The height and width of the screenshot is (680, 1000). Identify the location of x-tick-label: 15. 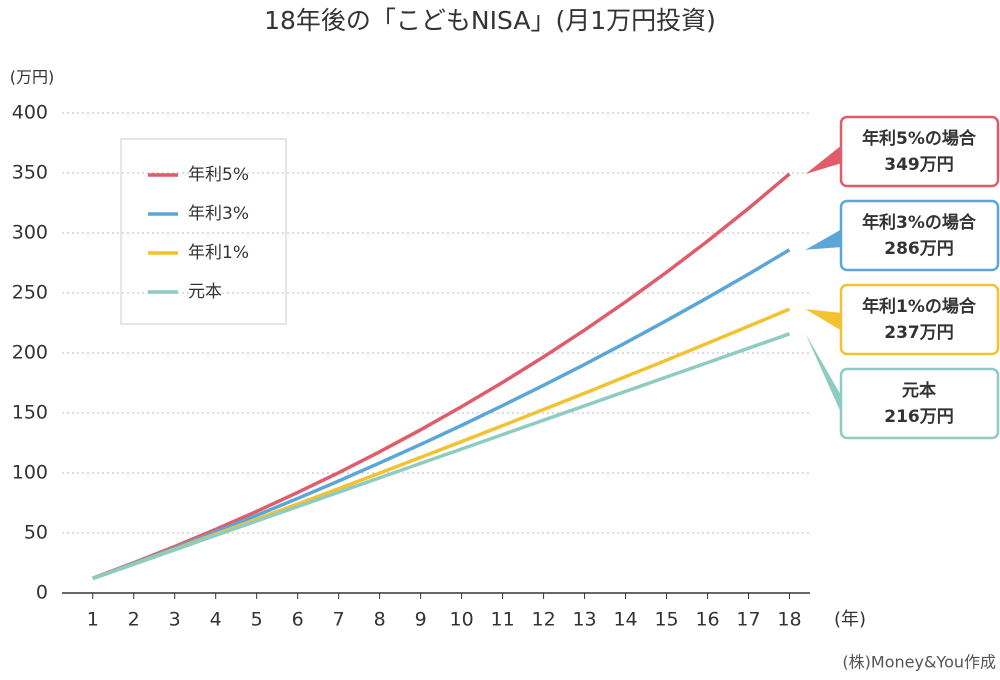
(666, 620).